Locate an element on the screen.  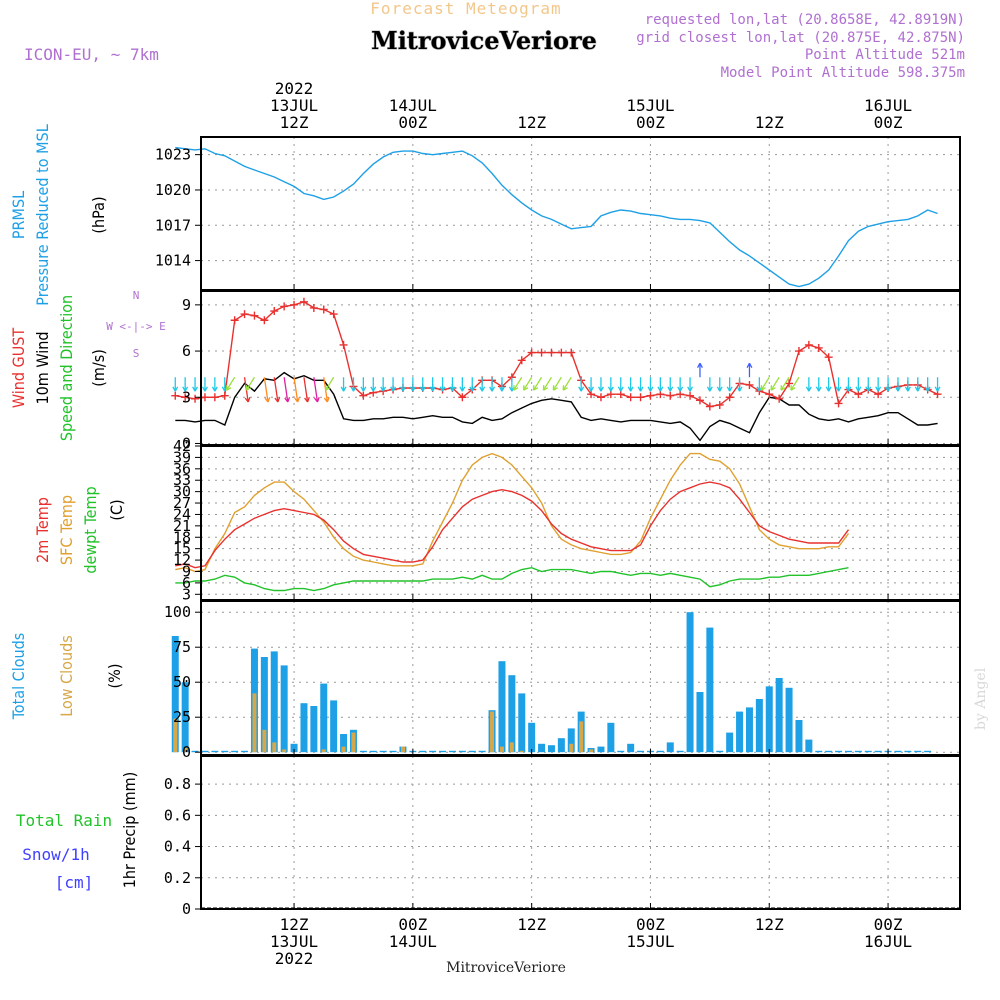
y-tick-label: 1014 is located at coordinates (173, 261).